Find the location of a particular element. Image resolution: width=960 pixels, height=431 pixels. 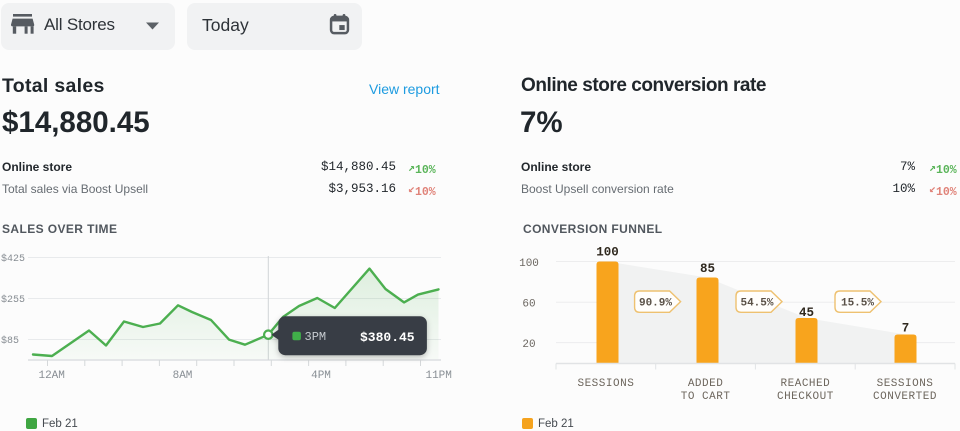

svg-text: $85 is located at coordinates (10, 341).